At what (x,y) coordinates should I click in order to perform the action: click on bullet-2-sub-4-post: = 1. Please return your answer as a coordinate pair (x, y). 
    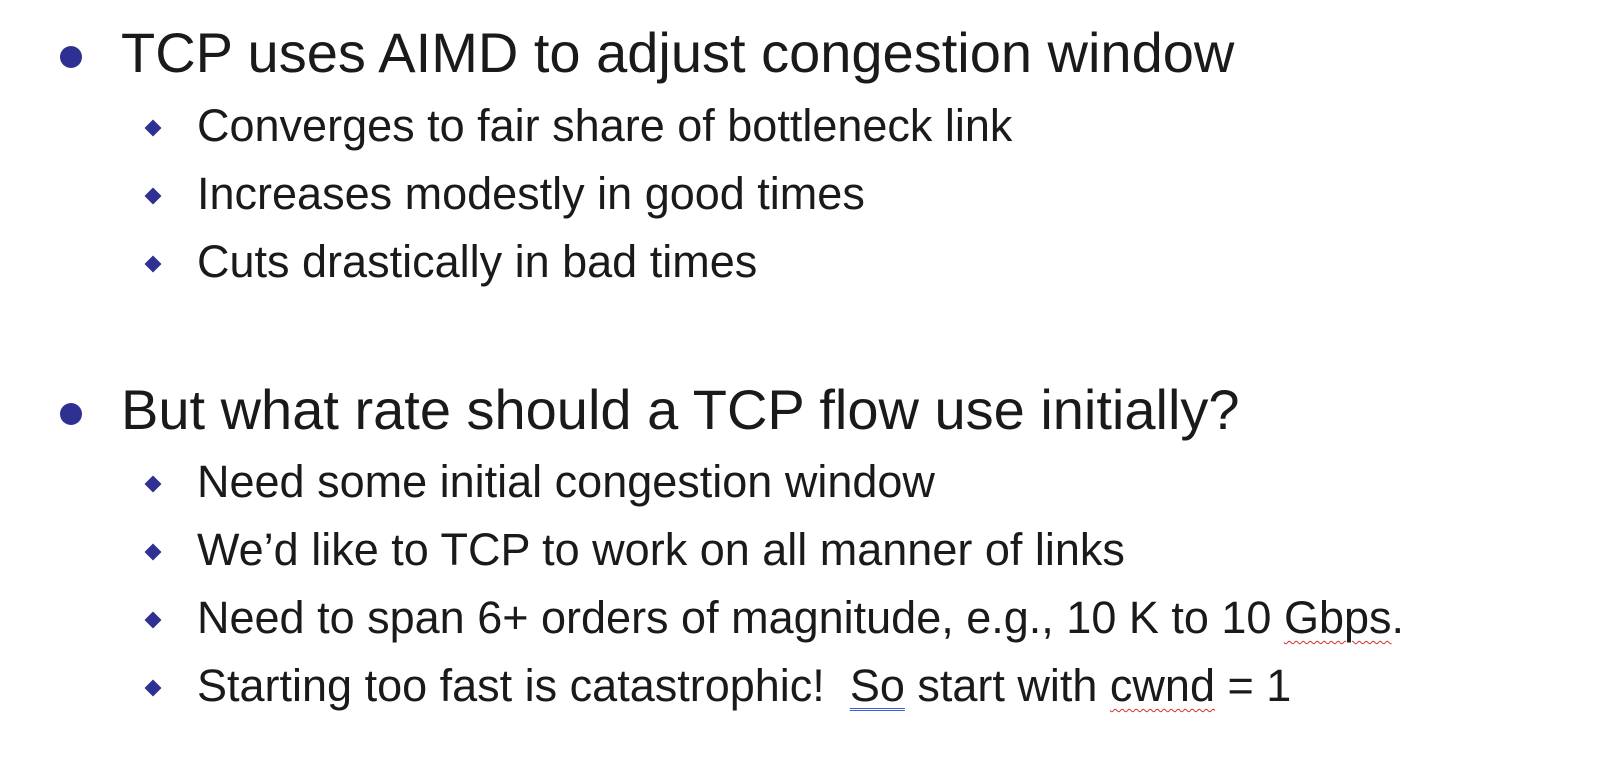
    Looking at the image, I should click on (1253, 685).